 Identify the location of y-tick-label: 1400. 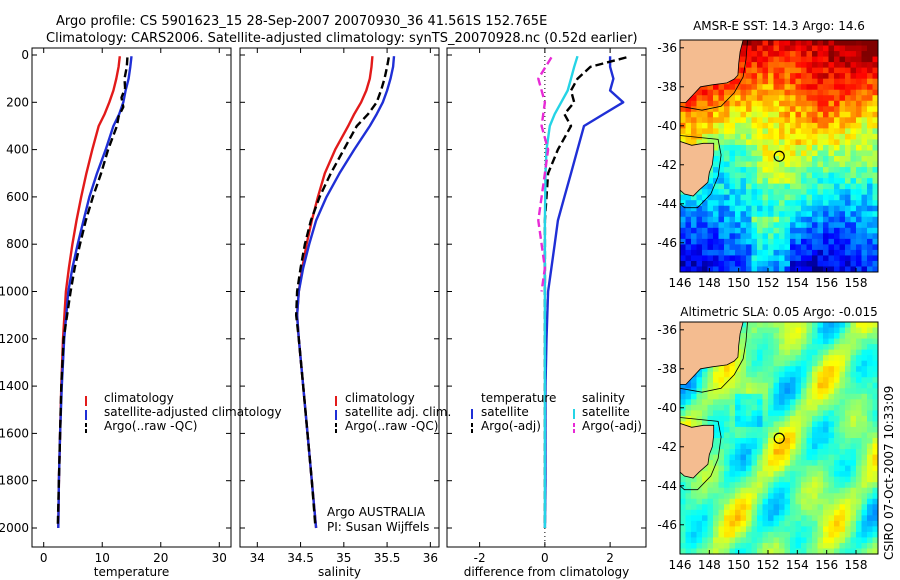
(14, 386).